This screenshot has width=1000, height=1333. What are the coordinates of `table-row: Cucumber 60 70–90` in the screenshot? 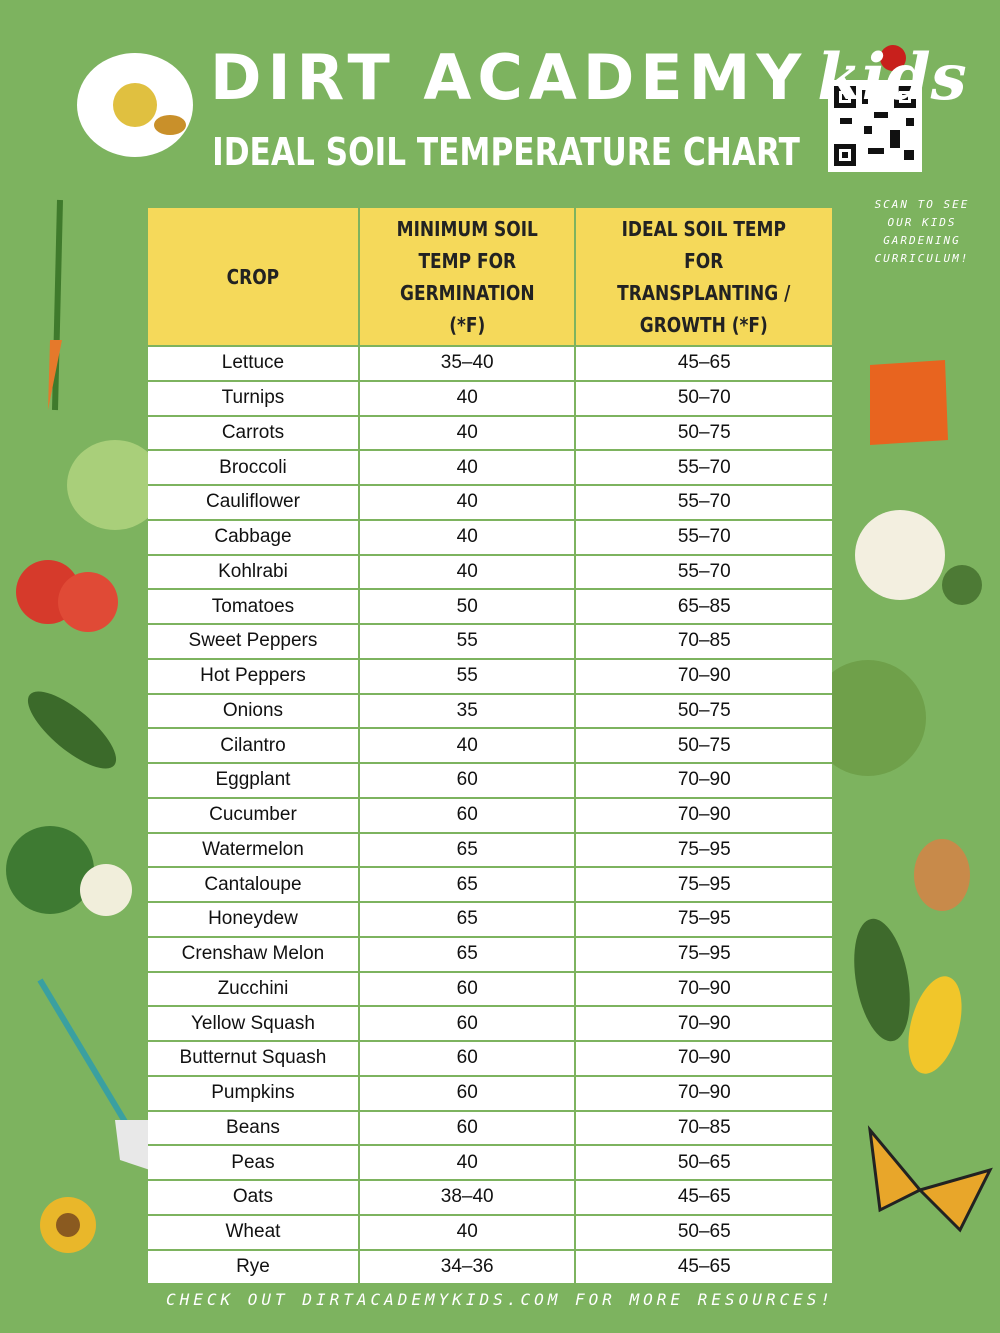 It's located at (490, 814).